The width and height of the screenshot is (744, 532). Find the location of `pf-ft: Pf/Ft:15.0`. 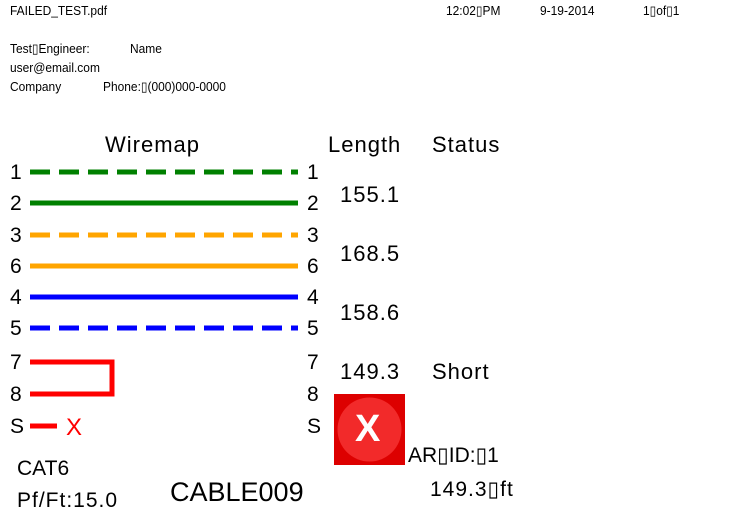

pf-ft: Pf/Ft:15.0 is located at coordinates (68, 500).